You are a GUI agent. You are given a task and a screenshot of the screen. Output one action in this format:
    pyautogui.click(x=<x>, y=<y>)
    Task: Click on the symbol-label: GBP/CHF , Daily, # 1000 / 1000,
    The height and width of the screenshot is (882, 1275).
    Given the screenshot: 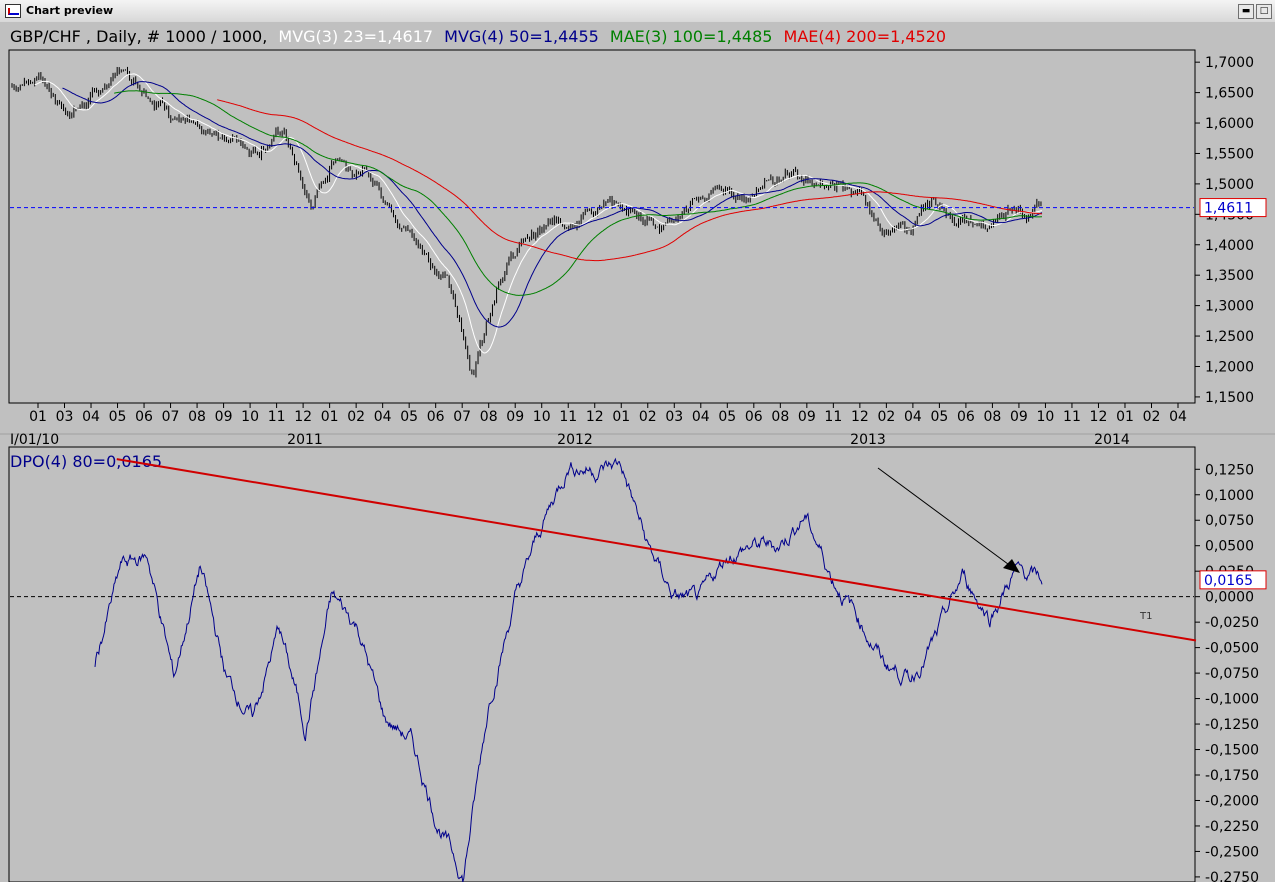 What is the action you would take?
    pyautogui.click(x=138, y=36)
    